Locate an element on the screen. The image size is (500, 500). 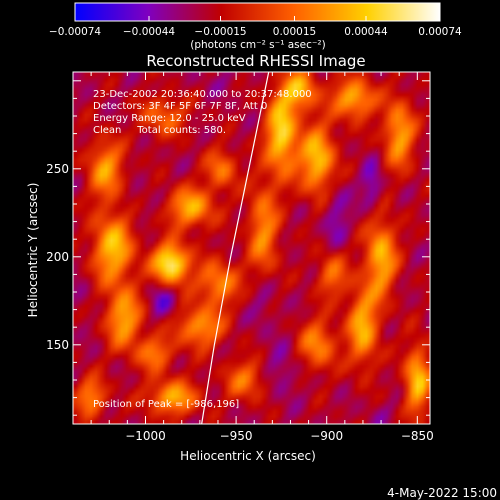
x-tick-label: −850 is located at coordinates (417, 436).